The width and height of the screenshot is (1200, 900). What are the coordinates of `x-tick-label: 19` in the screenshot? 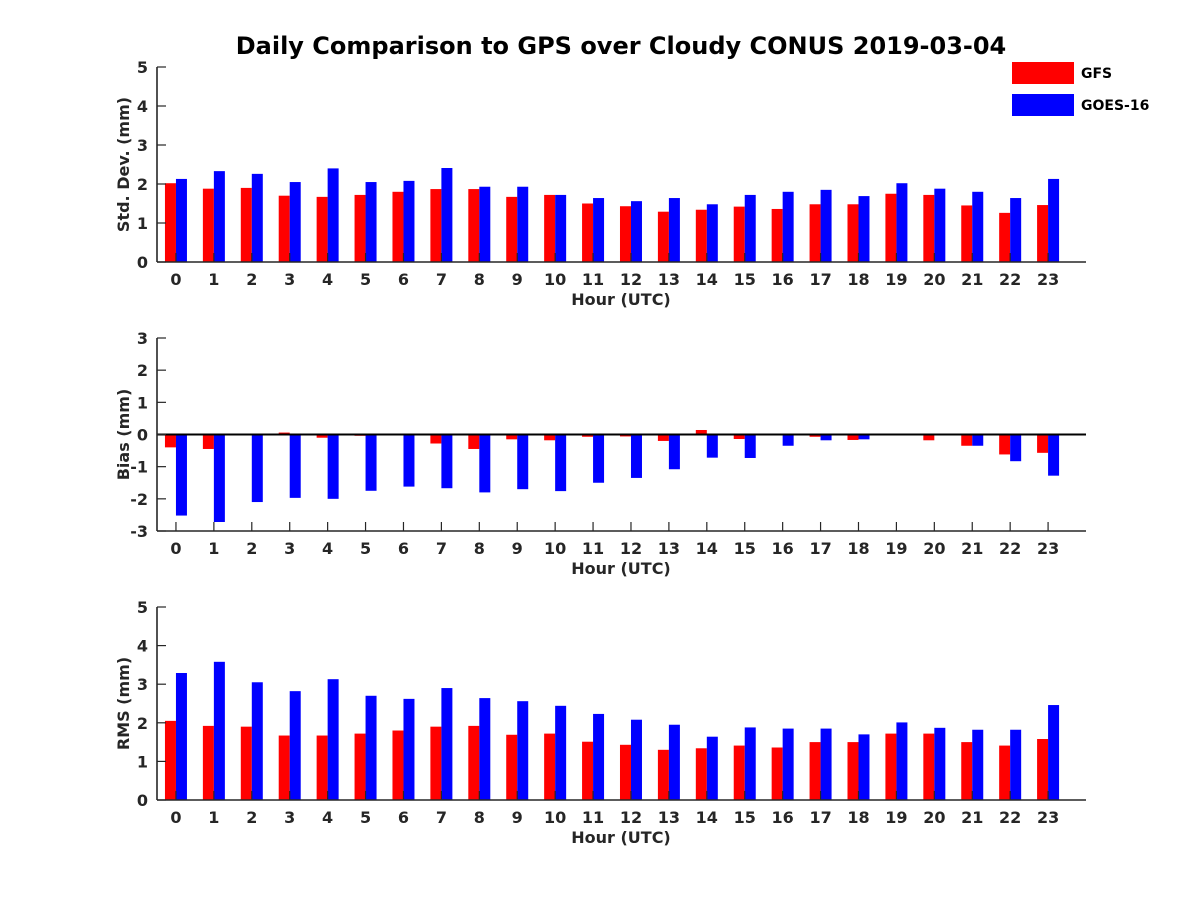 It's located at (896, 548).